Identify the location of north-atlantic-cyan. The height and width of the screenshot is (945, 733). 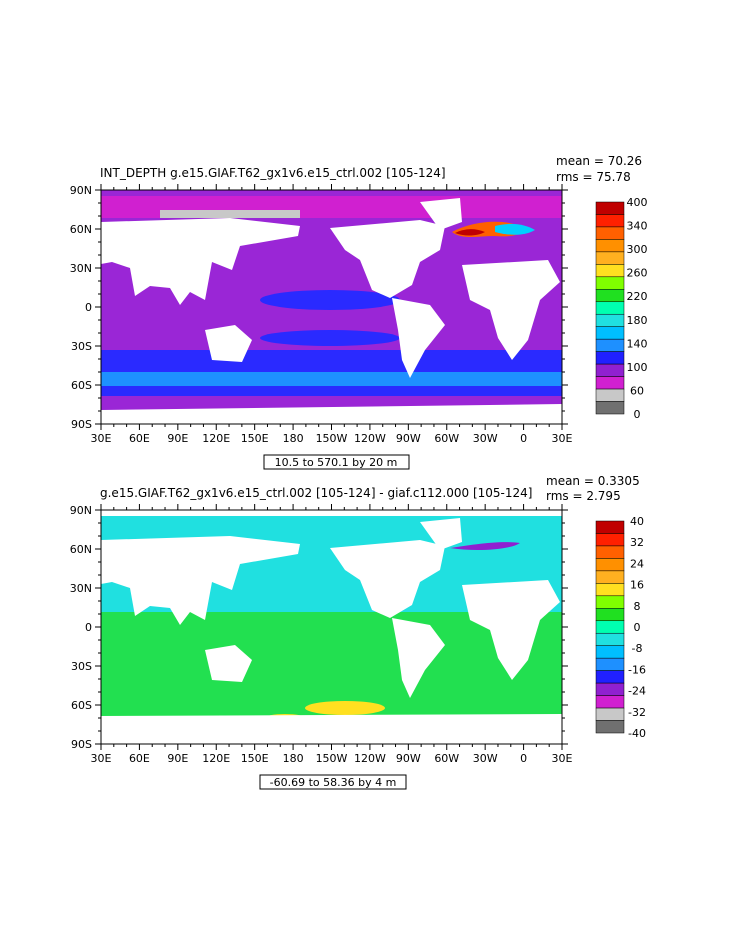
(515, 229).